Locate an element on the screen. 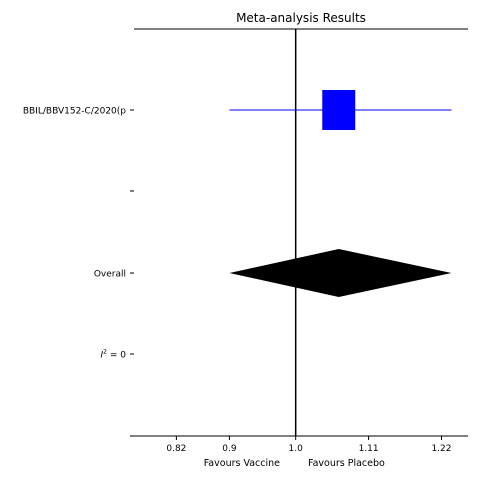 The width and height of the screenshot is (480, 480). x-tick-label: 1.22 is located at coordinates (441, 449).